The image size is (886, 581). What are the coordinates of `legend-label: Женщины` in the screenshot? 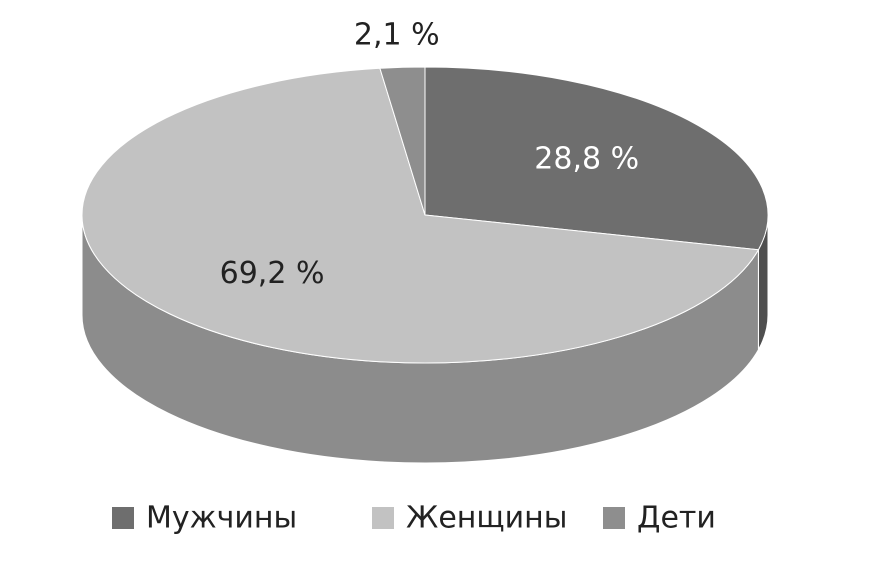 It's located at (486, 518).